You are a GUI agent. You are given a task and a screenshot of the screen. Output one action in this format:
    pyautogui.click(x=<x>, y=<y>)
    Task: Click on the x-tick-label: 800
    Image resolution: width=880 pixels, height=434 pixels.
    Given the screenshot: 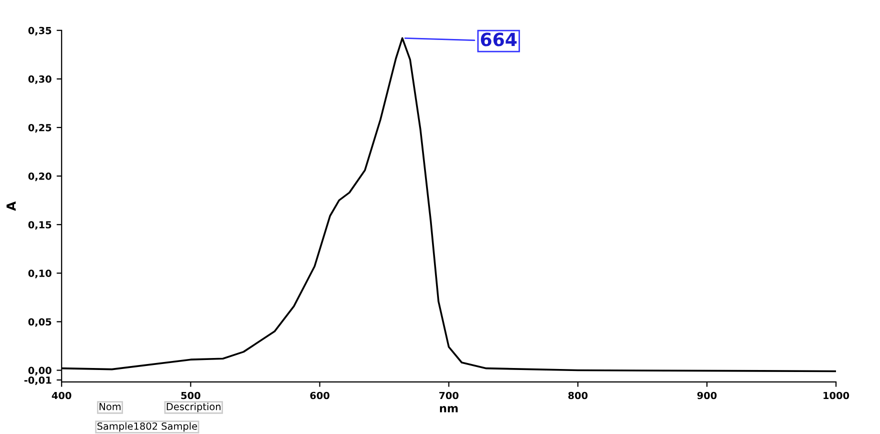 What is the action you would take?
    pyautogui.click(x=578, y=396)
    